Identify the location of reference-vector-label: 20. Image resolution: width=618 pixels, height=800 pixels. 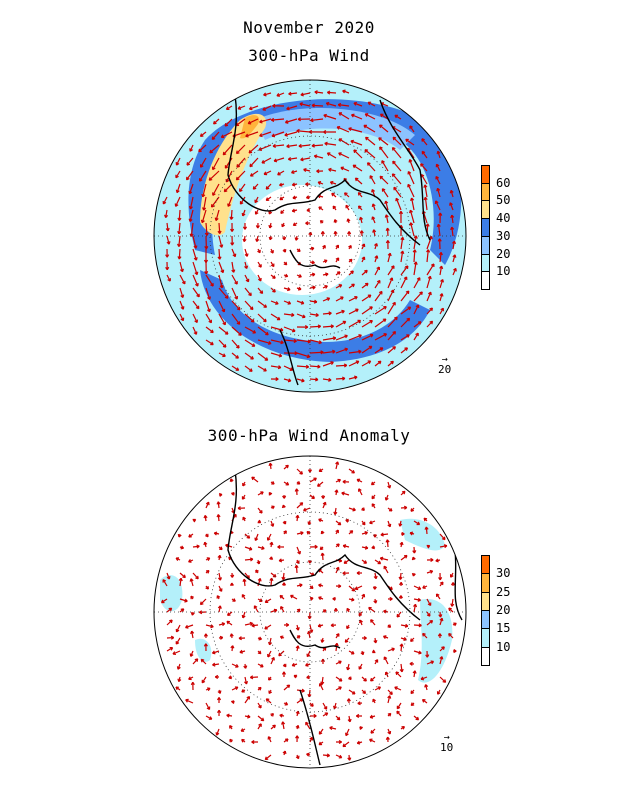
(445, 369).